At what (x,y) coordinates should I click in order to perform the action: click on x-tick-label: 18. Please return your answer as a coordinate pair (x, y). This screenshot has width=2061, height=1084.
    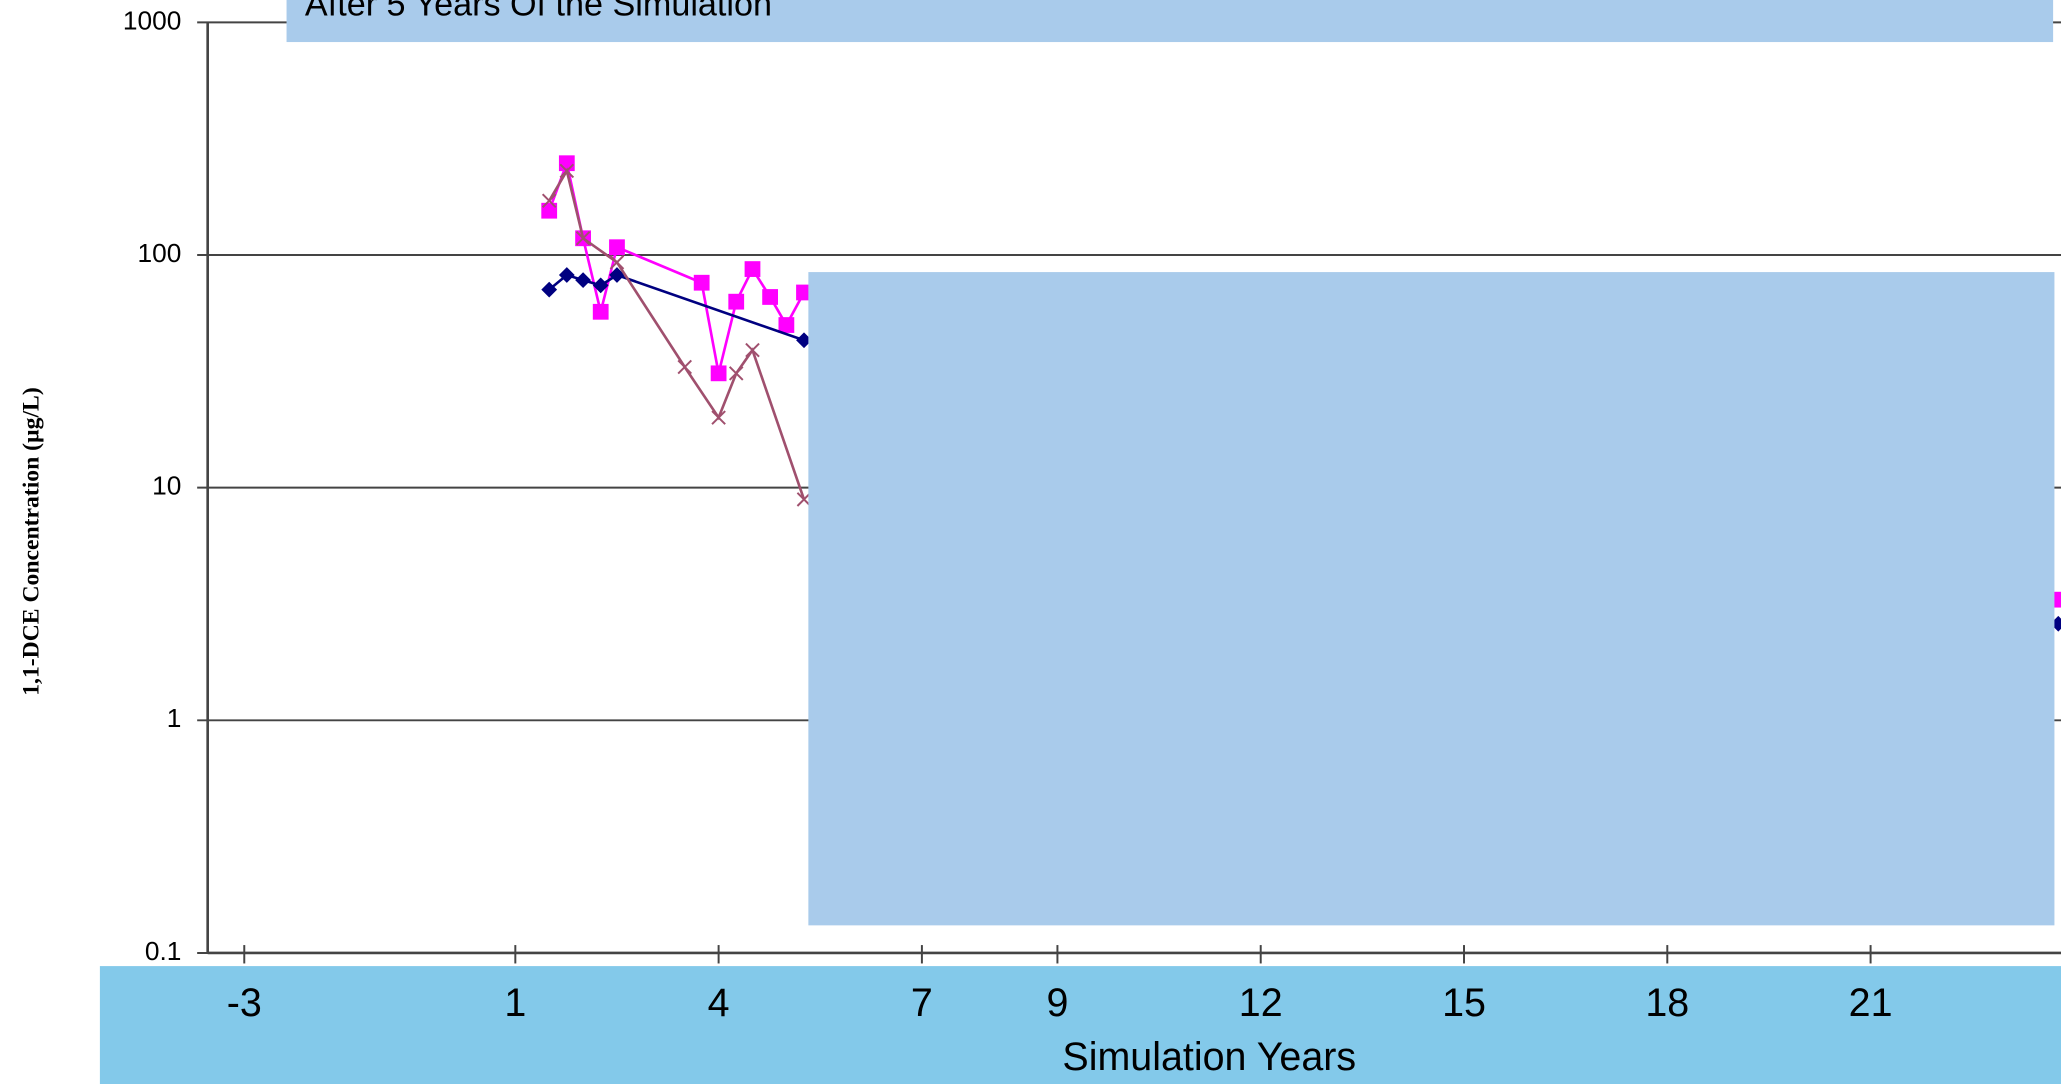
    Looking at the image, I should click on (1667, 1003).